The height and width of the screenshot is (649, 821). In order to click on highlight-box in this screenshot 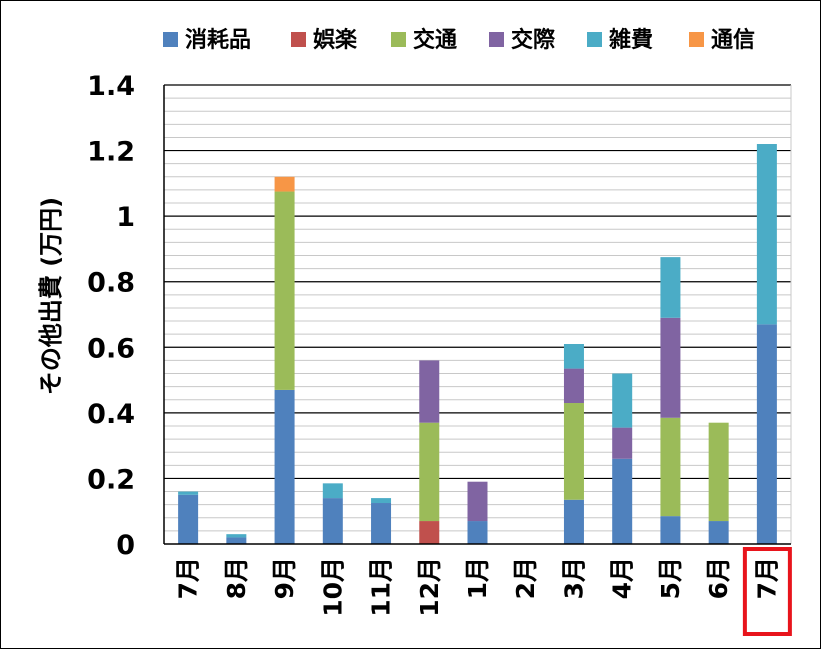, I will do `click(767, 591)`.